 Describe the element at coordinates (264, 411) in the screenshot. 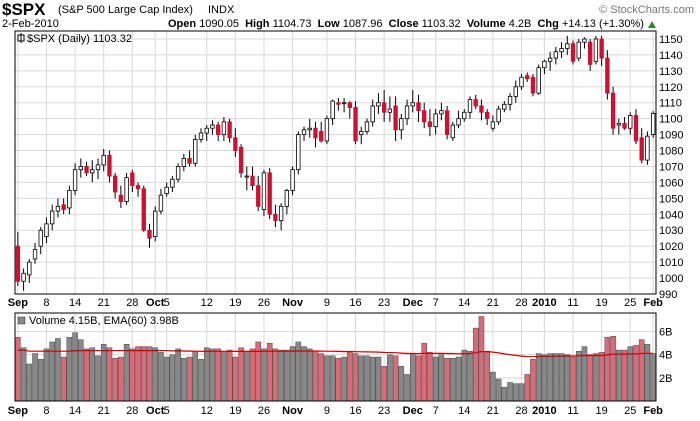

I see `volume-x-tick-label: 26` at that location.